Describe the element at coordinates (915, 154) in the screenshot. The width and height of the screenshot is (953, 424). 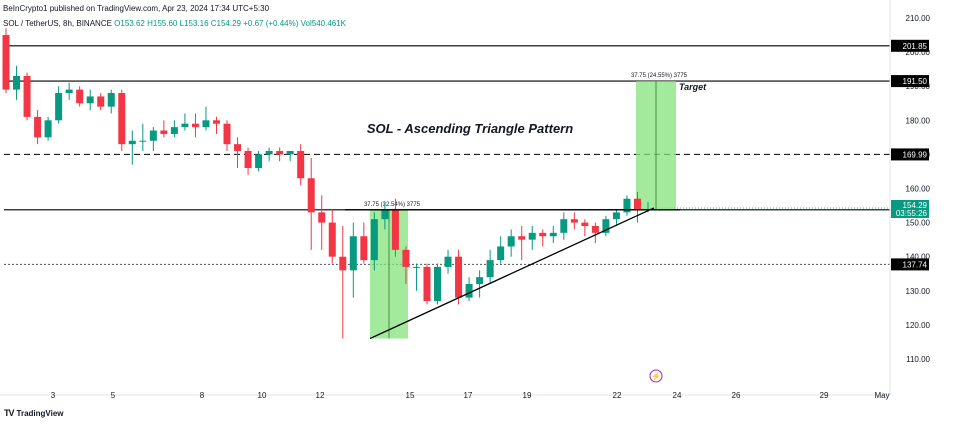
I see `level-label-text: 169.99` at that location.